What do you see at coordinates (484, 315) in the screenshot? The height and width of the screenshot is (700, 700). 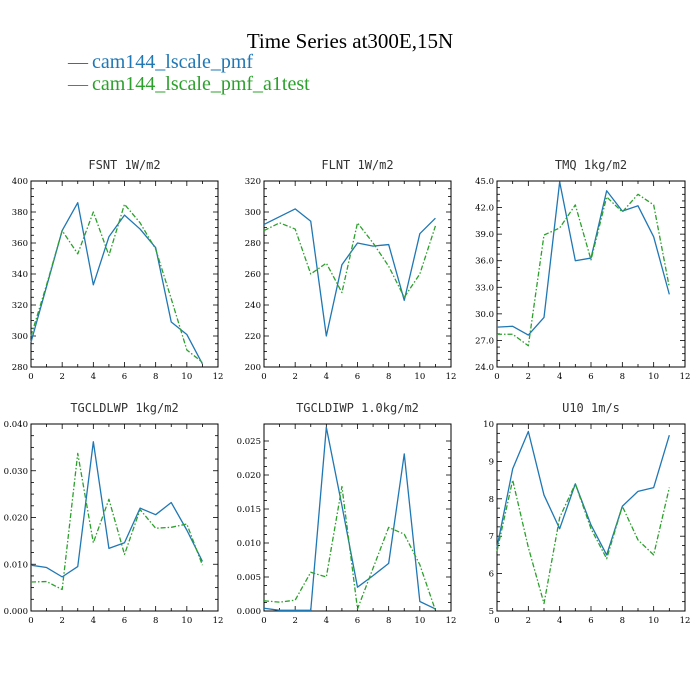 I see `y-tick-label: 30.0` at bounding box center [484, 315].